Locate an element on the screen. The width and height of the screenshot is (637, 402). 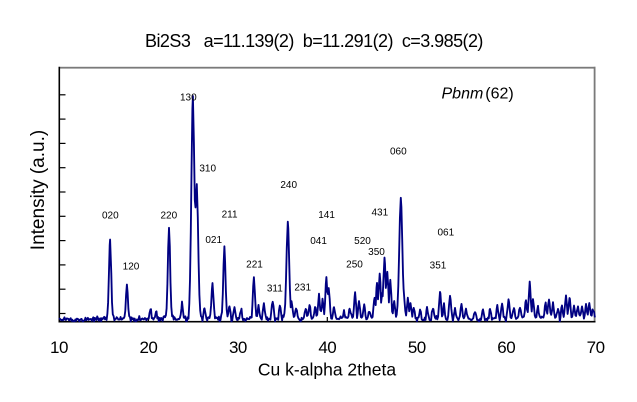
svg-text: 211 is located at coordinates (230, 214).